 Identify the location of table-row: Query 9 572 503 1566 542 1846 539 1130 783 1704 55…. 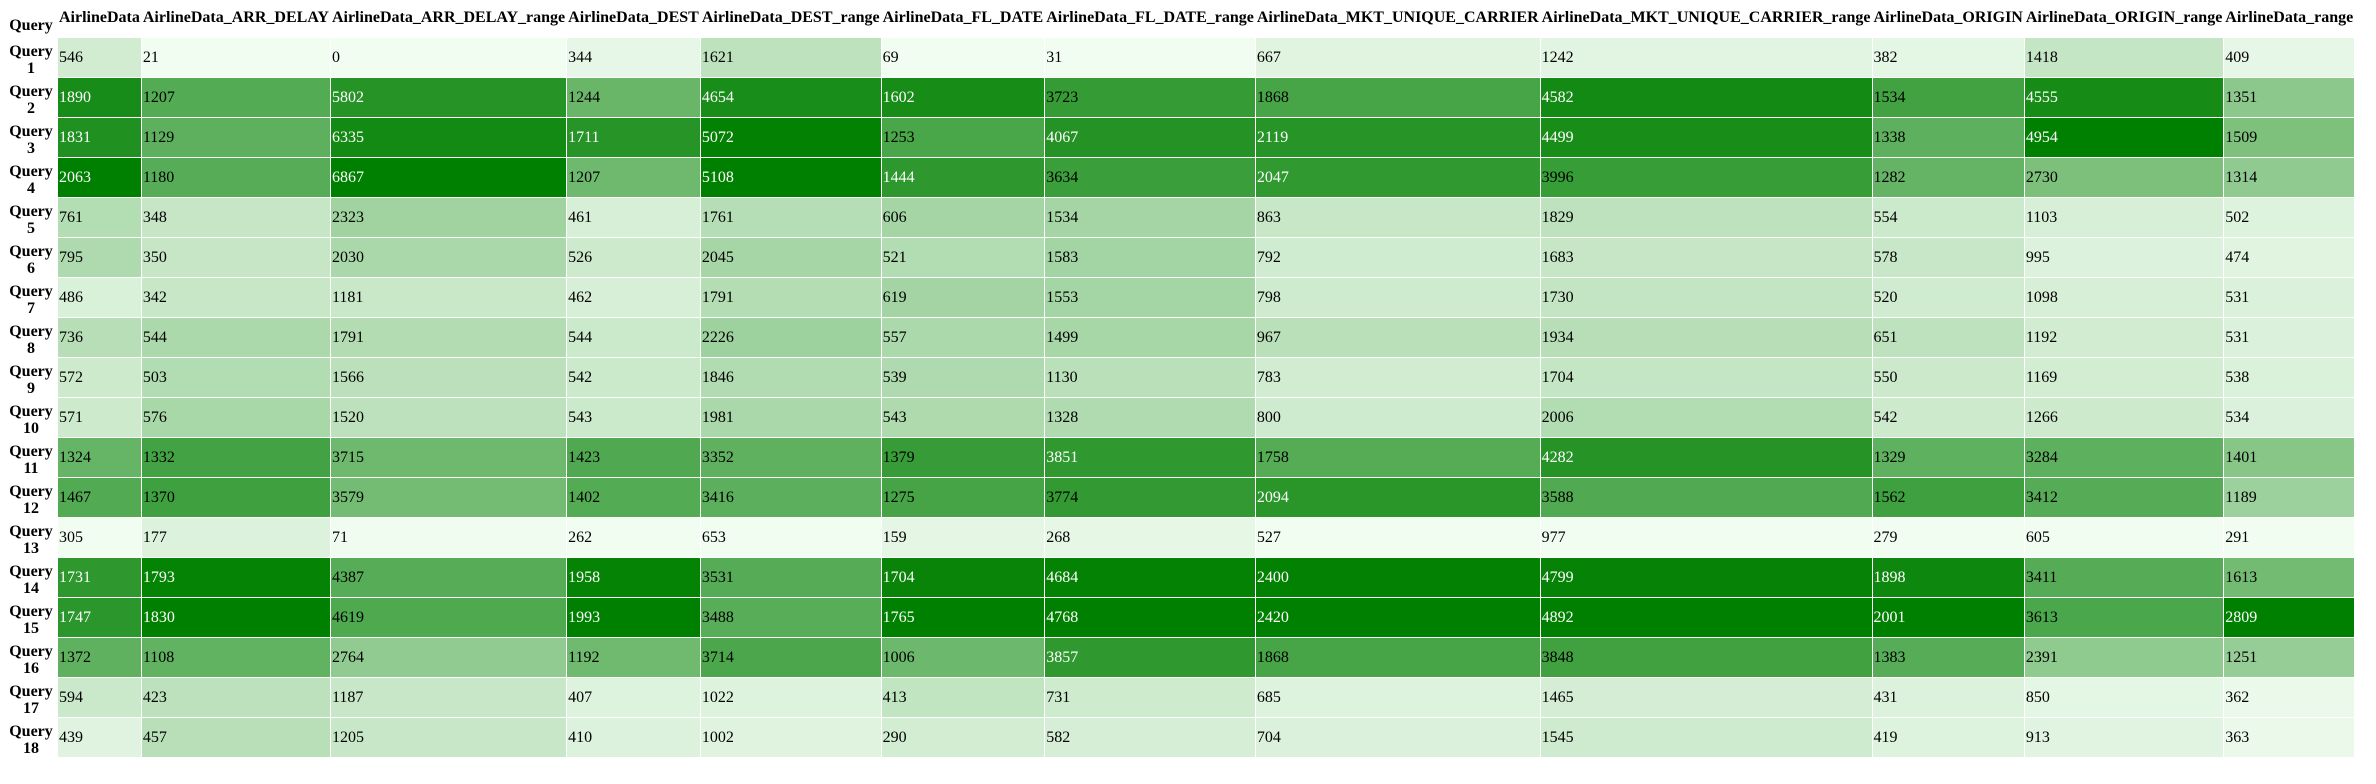
(1180, 377).